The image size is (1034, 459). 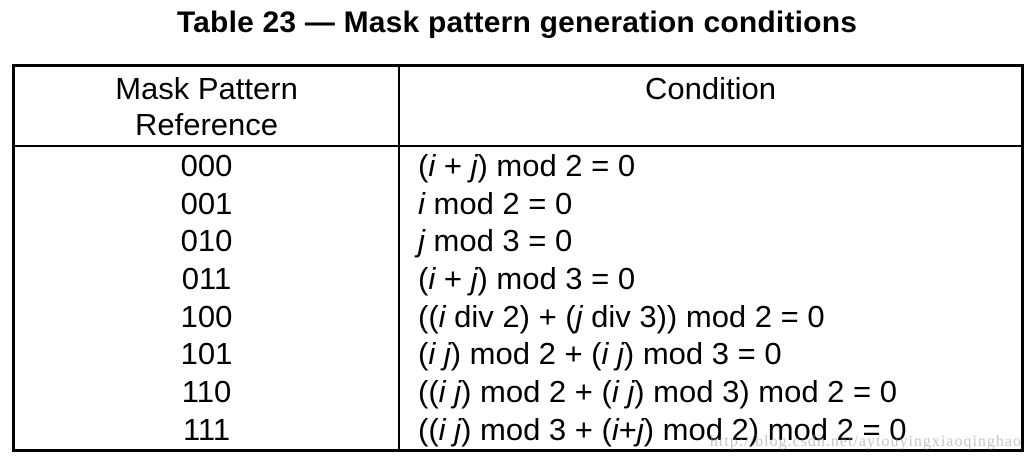 I want to click on header-reference-line2: Reference, so click(x=206, y=124).